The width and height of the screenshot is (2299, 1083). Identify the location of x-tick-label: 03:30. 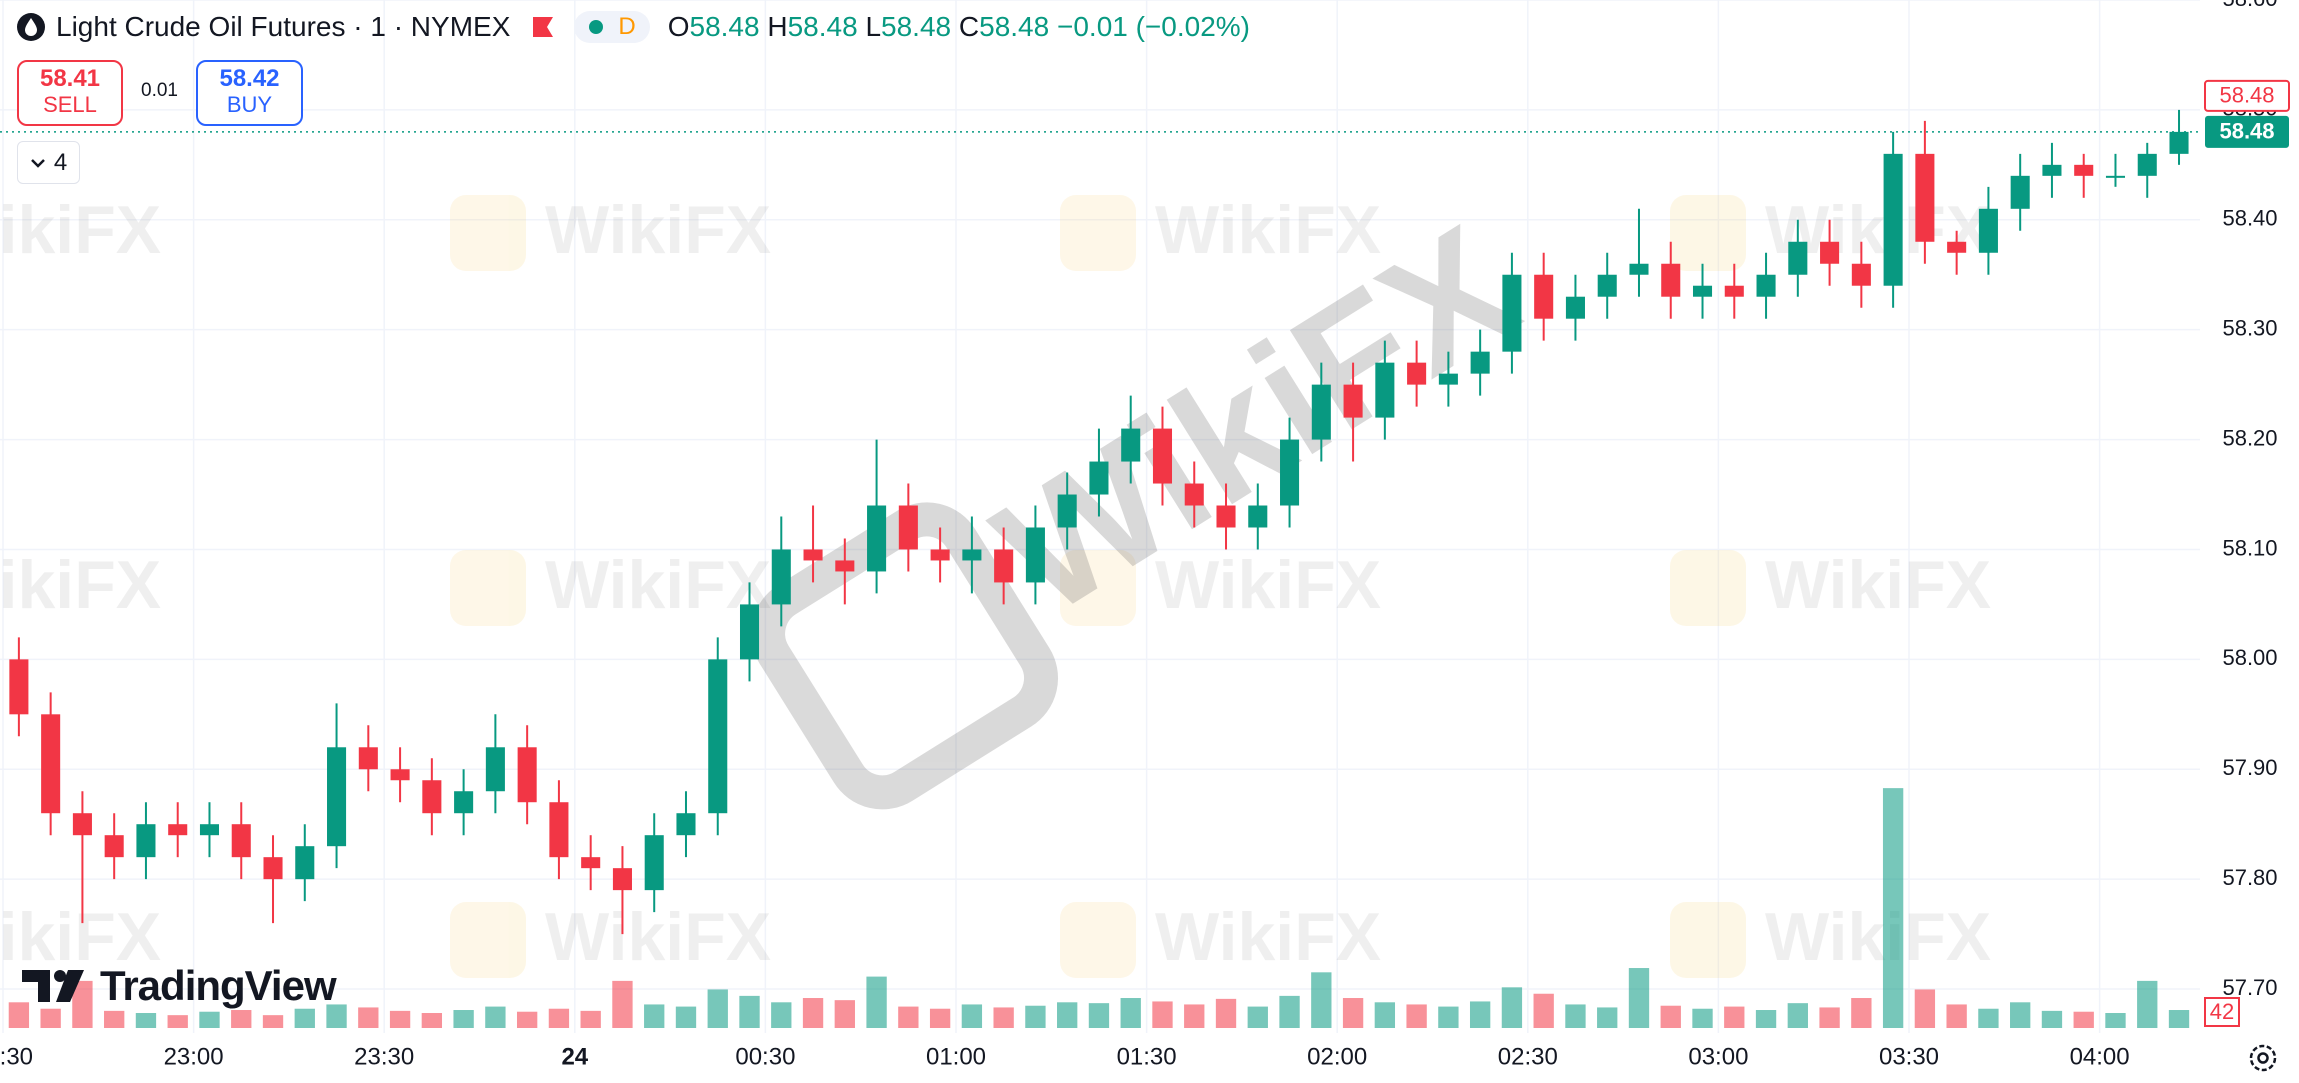
(1909, 1056).